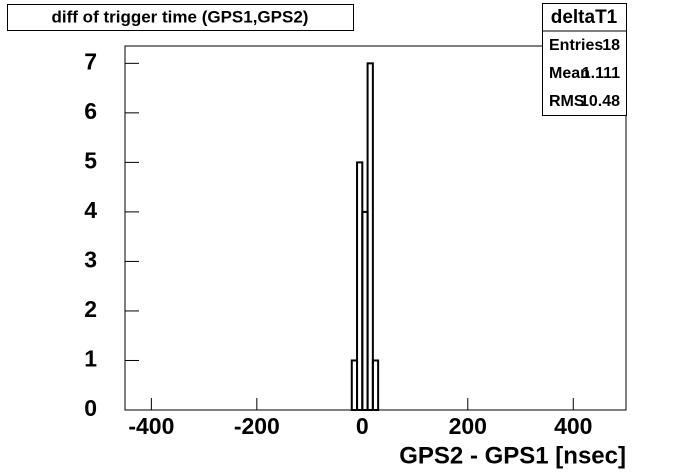 This screenshot has width=696, height=472. Describe the element at coordinates (362, 426) in the screenshot. I see `x-tick-label: 0` at that location.